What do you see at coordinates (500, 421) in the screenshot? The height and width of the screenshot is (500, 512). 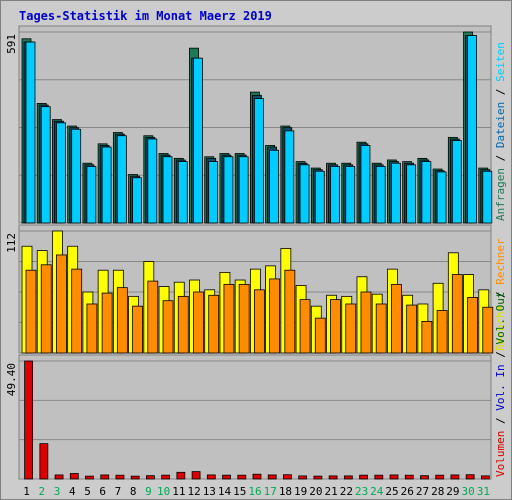 I see `legend-entry-bottom-1: /` at bounding box center [500, 421].